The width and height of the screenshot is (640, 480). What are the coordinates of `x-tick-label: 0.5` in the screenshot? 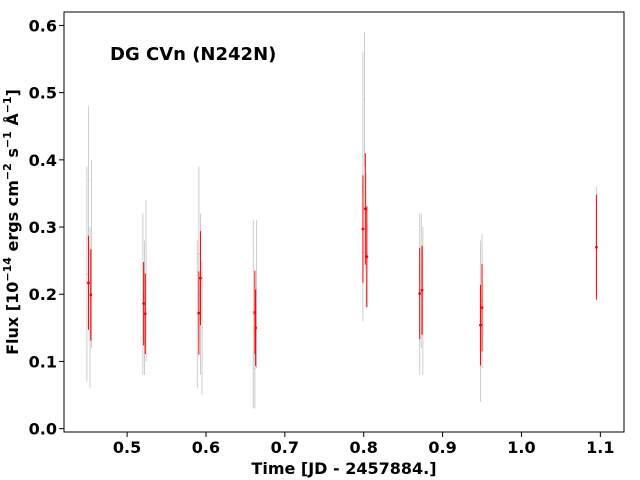 It's located at (127, 447).